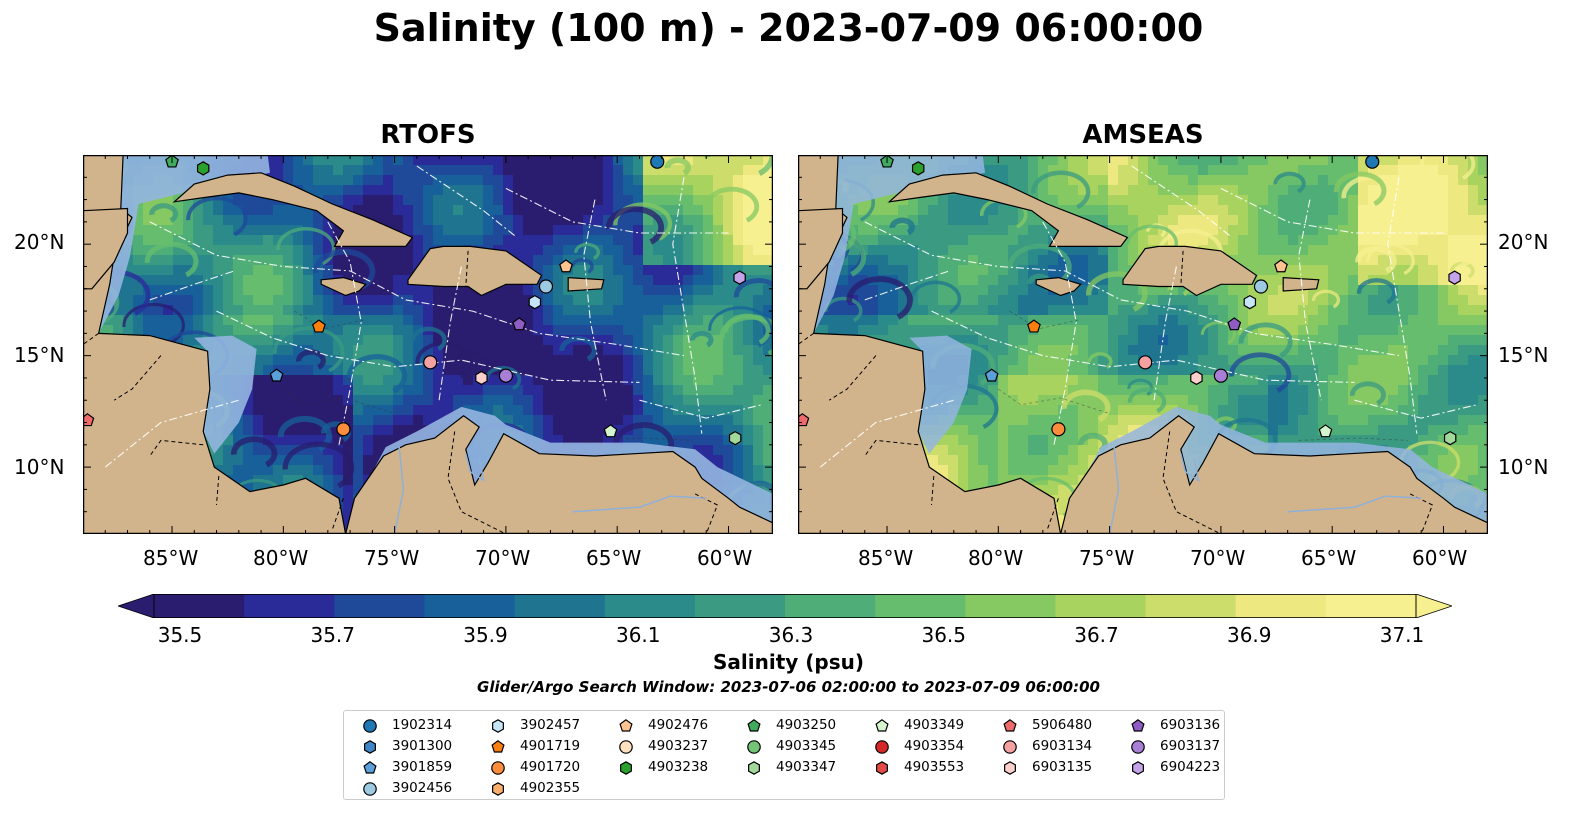  What do you see at coordinates (39, 242) in the screenshot?
I see `lat-tick-left-20: 20°N` at bounding box center [39, 242].